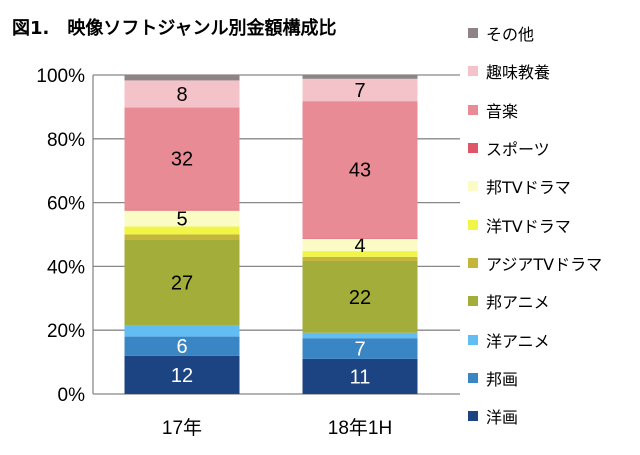 This screenshot has height=455, width=640. I want to click on legend-label: 趣味教養, so click(518, 73).